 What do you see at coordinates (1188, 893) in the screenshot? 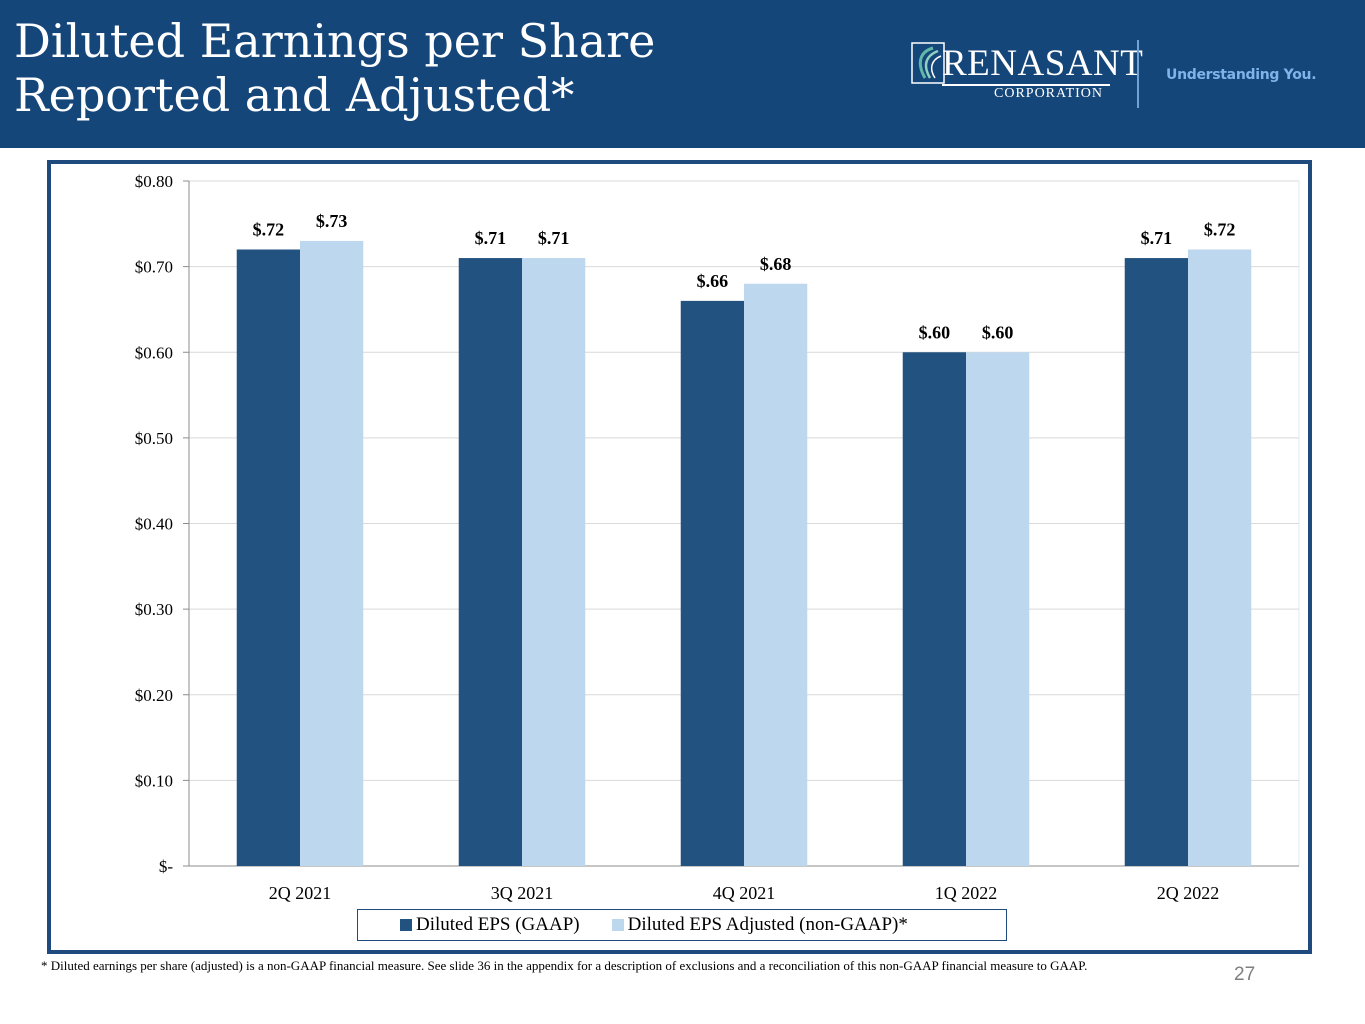
I see `x-tick-label: 2Q 2022` at bounding box center [1188, 893].